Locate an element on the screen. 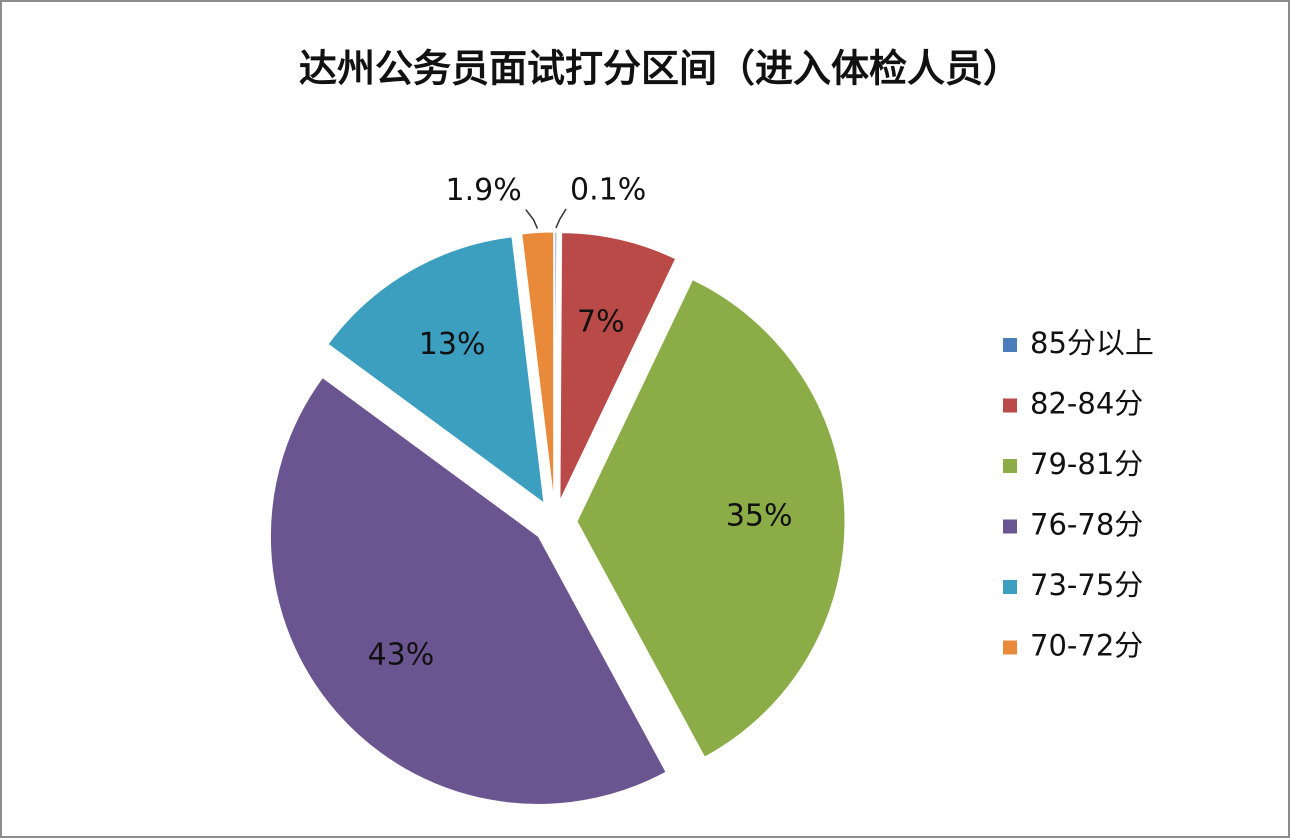  data-label: 1.9% is located at coordinates (484, 190).